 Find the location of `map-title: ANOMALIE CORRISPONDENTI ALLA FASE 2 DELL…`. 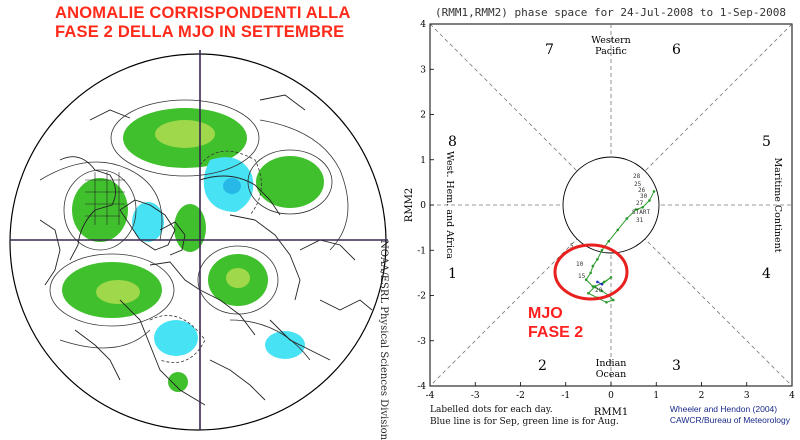

map-title: ANOMALIE CORRISPONDENTI ALLA FASE 2 DELL… is located at coordinates (225, 23).